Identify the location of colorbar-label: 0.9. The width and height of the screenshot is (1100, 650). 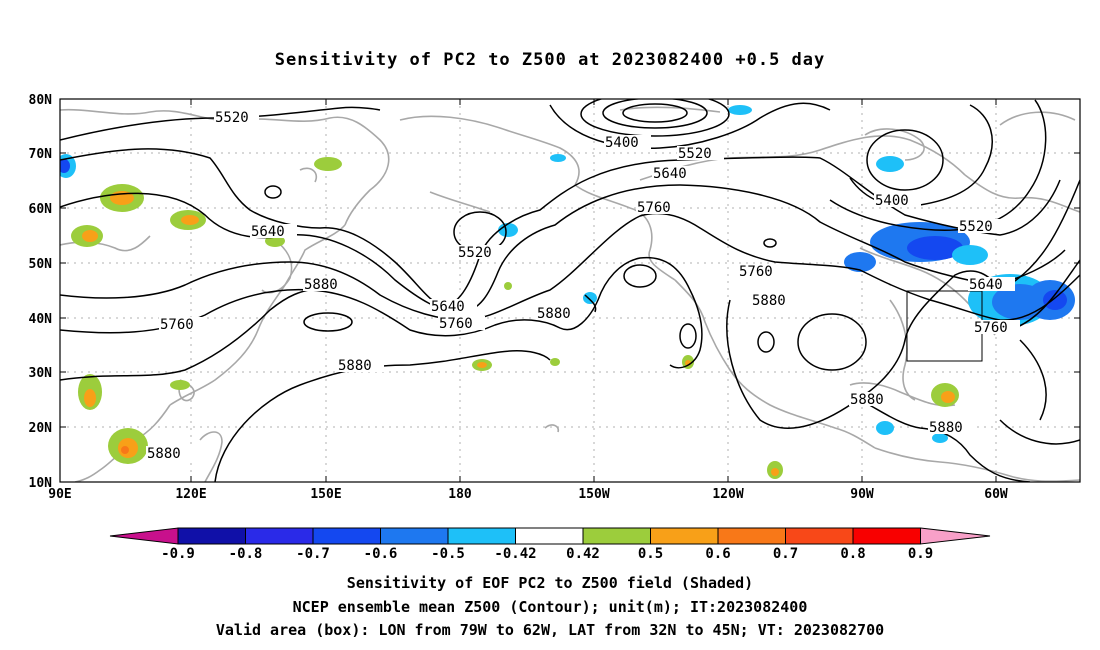
(920, 554).